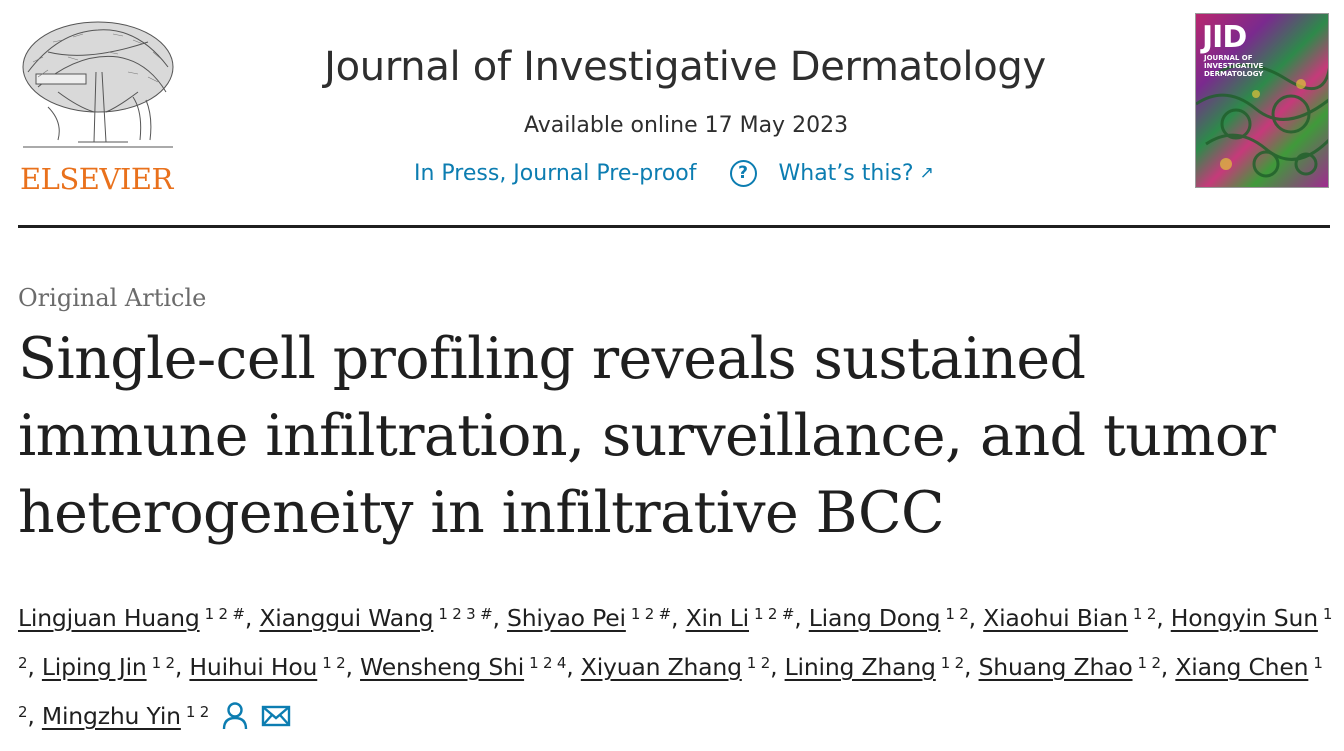  I want to click on author-entry: Xin Li 1 2 #, so click(740, 618).